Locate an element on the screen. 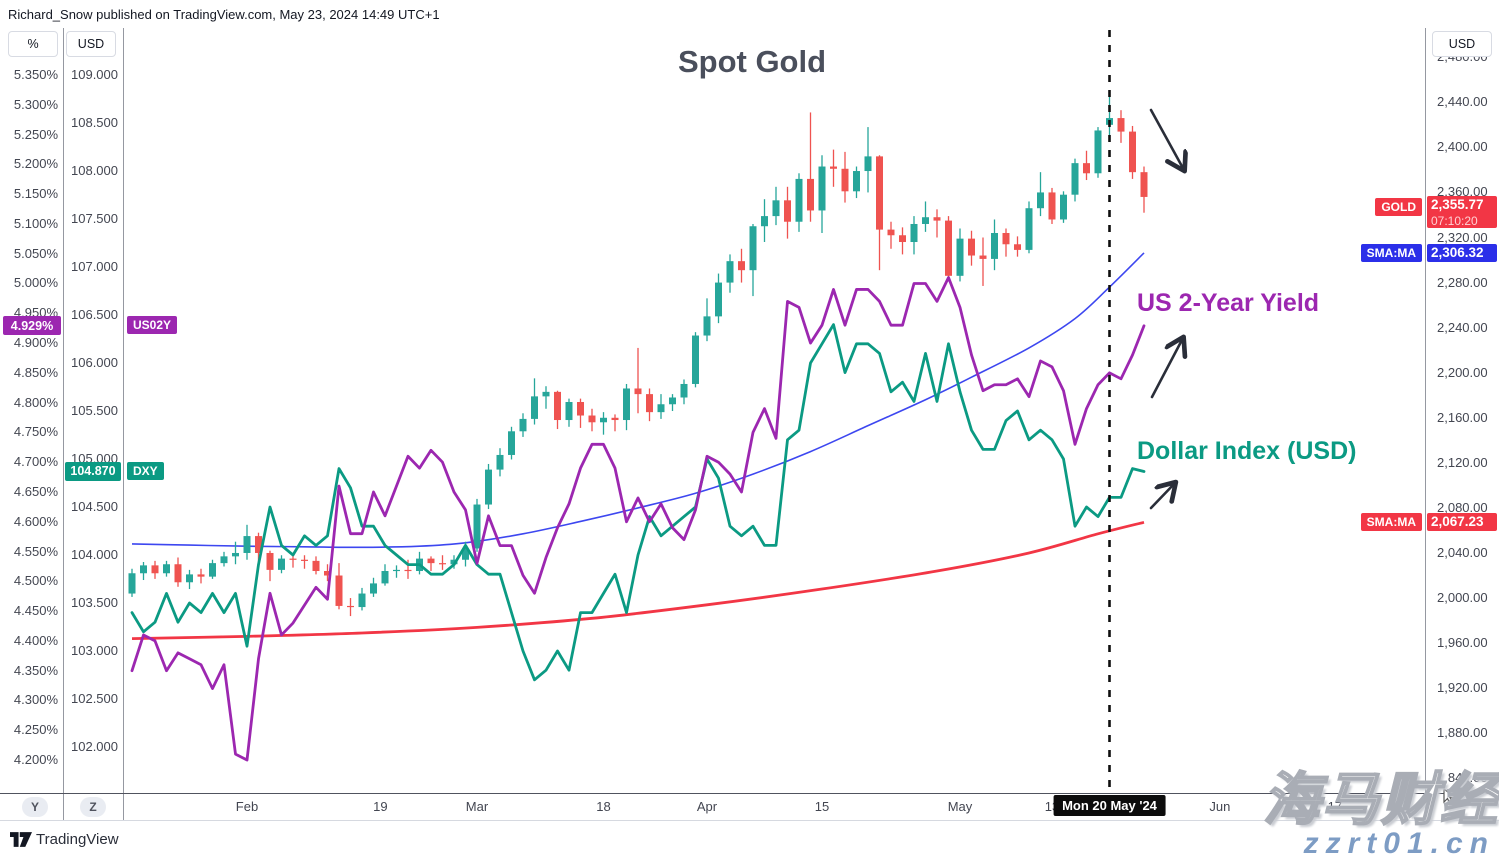 This screenshot has height=857, width=1499. pane-bottom-border is located at coordinates (749, 793).